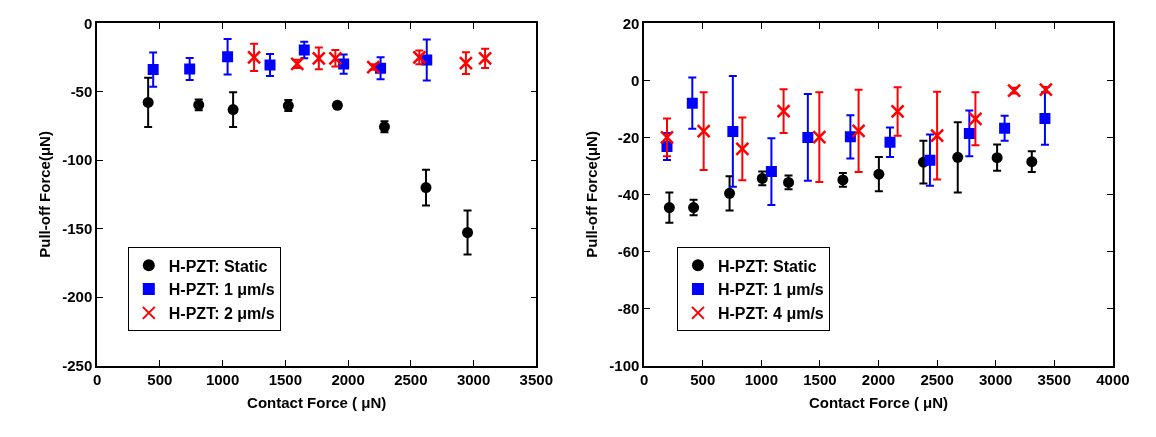 The image size is (1156, 437). What do you see at coordinates (628, 137) in the screenshot?
I see `y-tick-label: -20` at bounding box center [628, 137].